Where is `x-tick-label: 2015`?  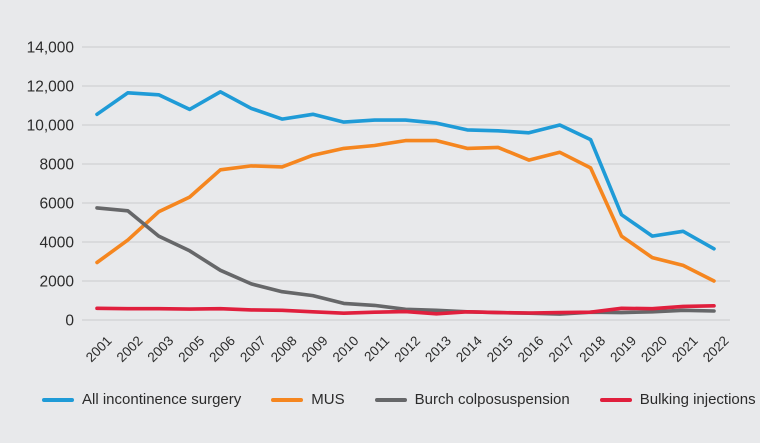 x-tick-label: 2015 is located at coordinates (500, 349).